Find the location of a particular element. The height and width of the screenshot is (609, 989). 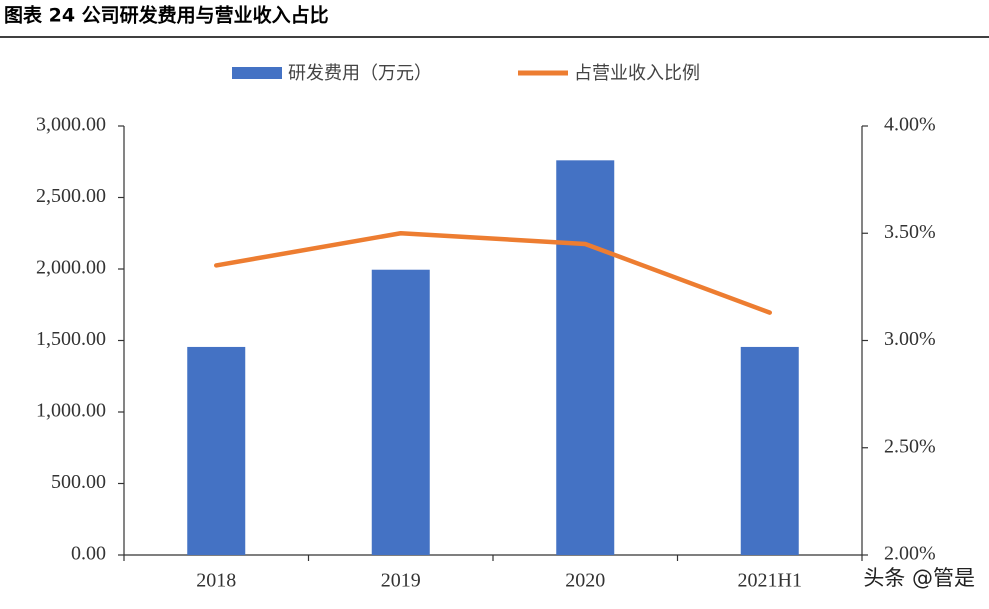

legend-swatch is located at coordinates (257, 73).